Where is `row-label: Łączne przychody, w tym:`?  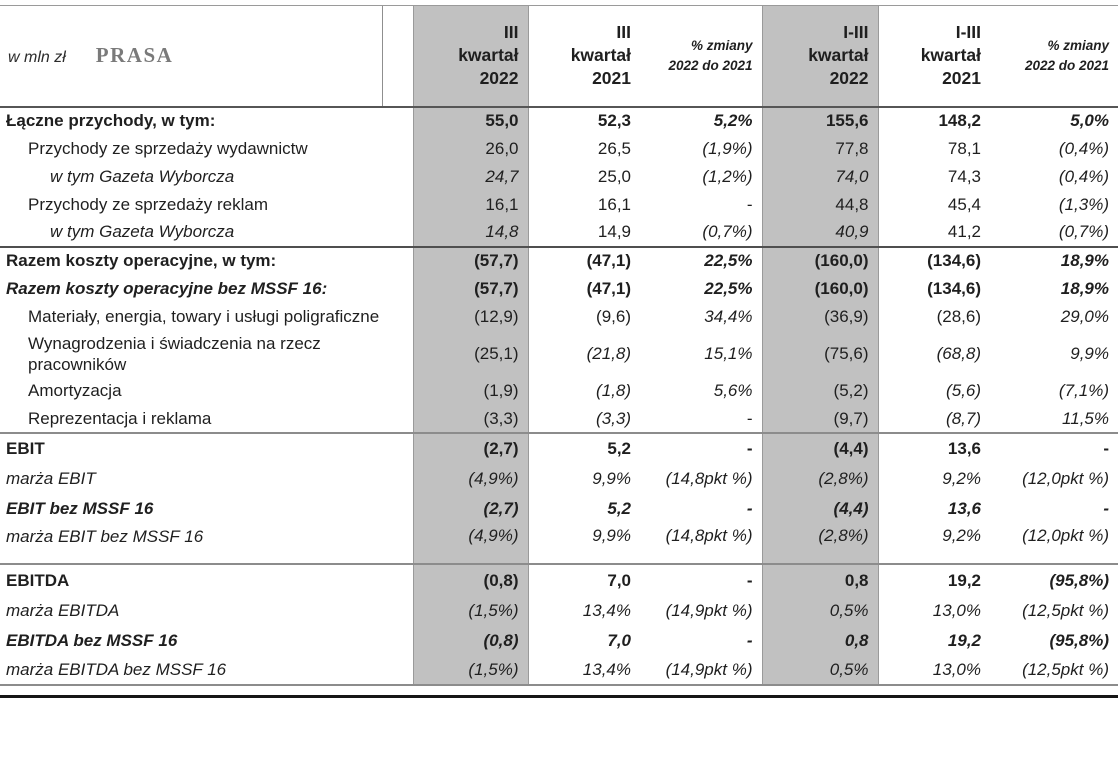
row-label: Łączne przychody, w tym: is located at coordinates (111, 121).